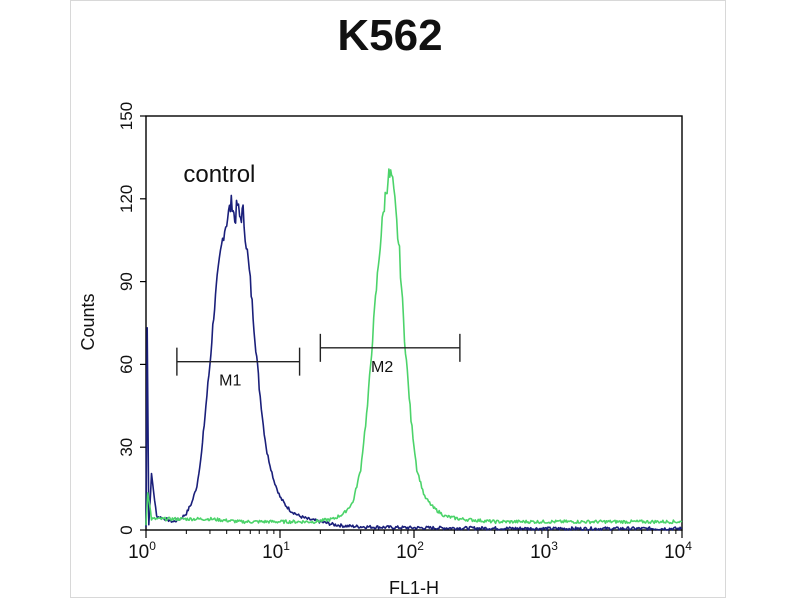  What do you see at coordinates (544, 551) in the screenshot?
I see `x-tick-label: 10³` at bounding box center [544, 551].